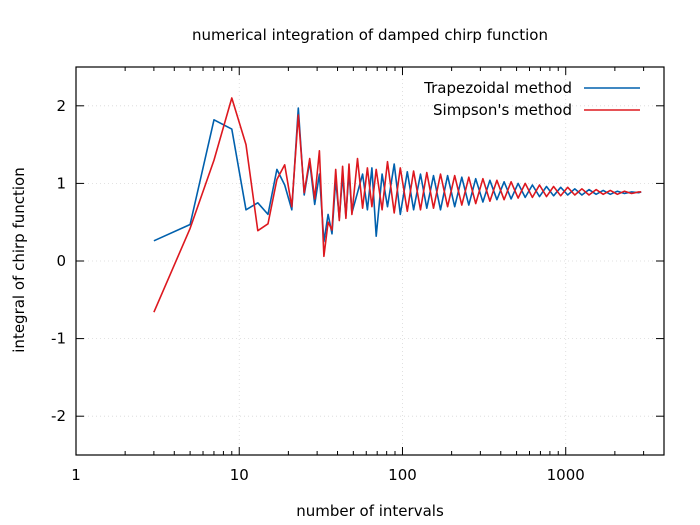 The height and width of the screenshot is (525, 700). Describe the element at coordinates (58, 339) in the screenshot. I see `y-tick-label: -1` at that location.